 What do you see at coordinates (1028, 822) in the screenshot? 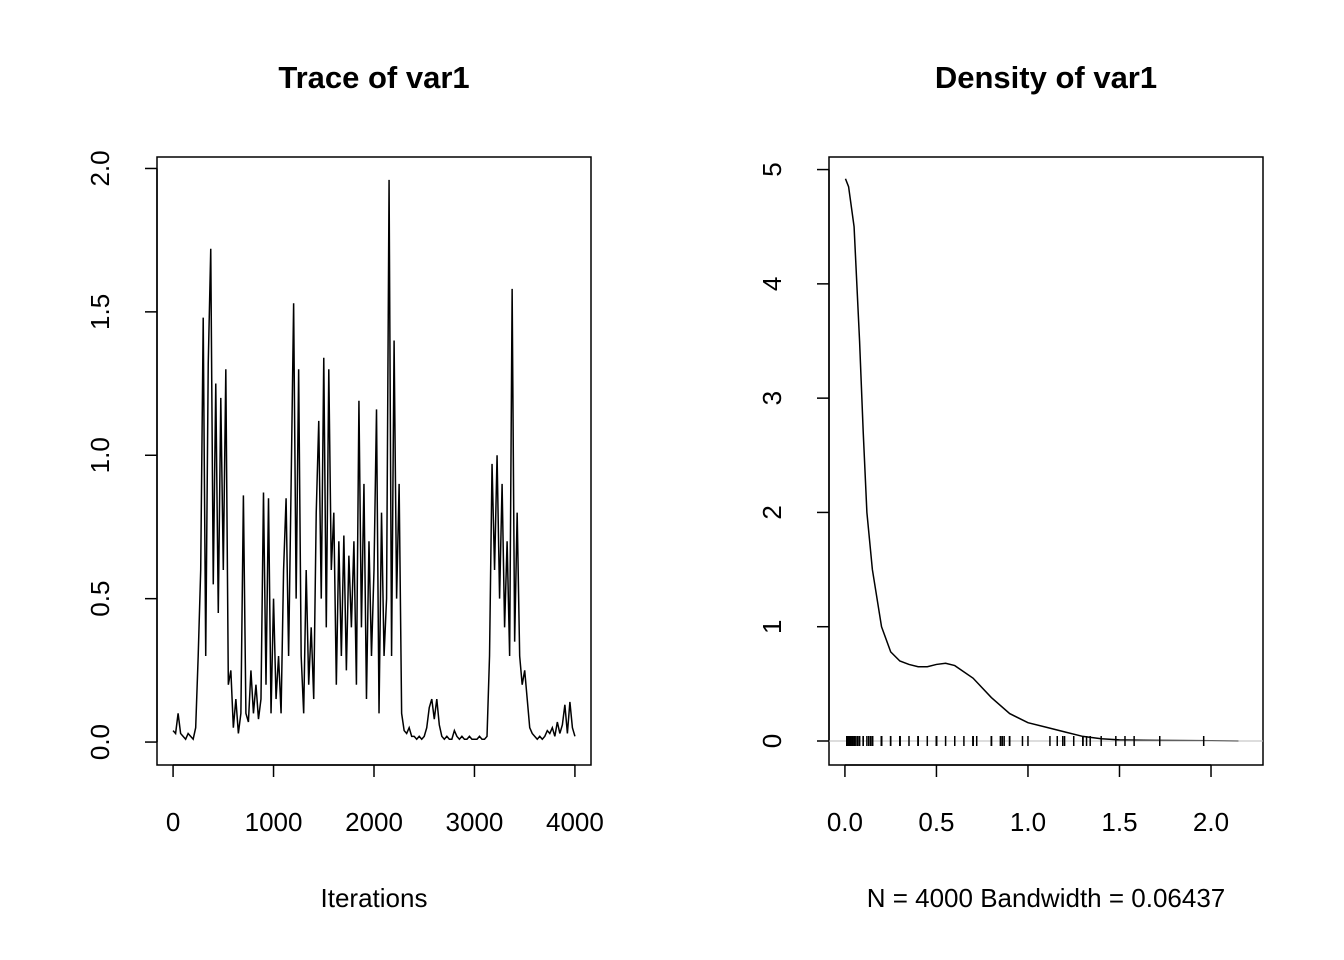
I see `x-tick-label: 1.0` at bounding box center [1028, 822].